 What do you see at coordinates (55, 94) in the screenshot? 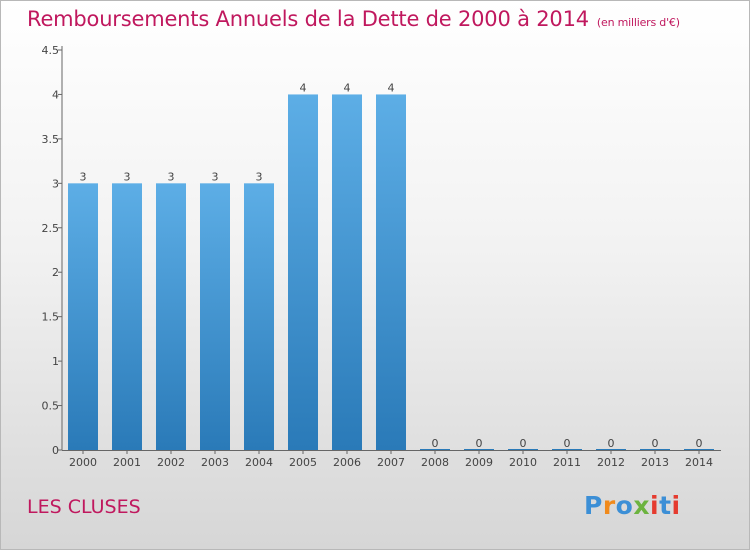
I see `y-tick-label: 4` at bounding box center [55, 94].